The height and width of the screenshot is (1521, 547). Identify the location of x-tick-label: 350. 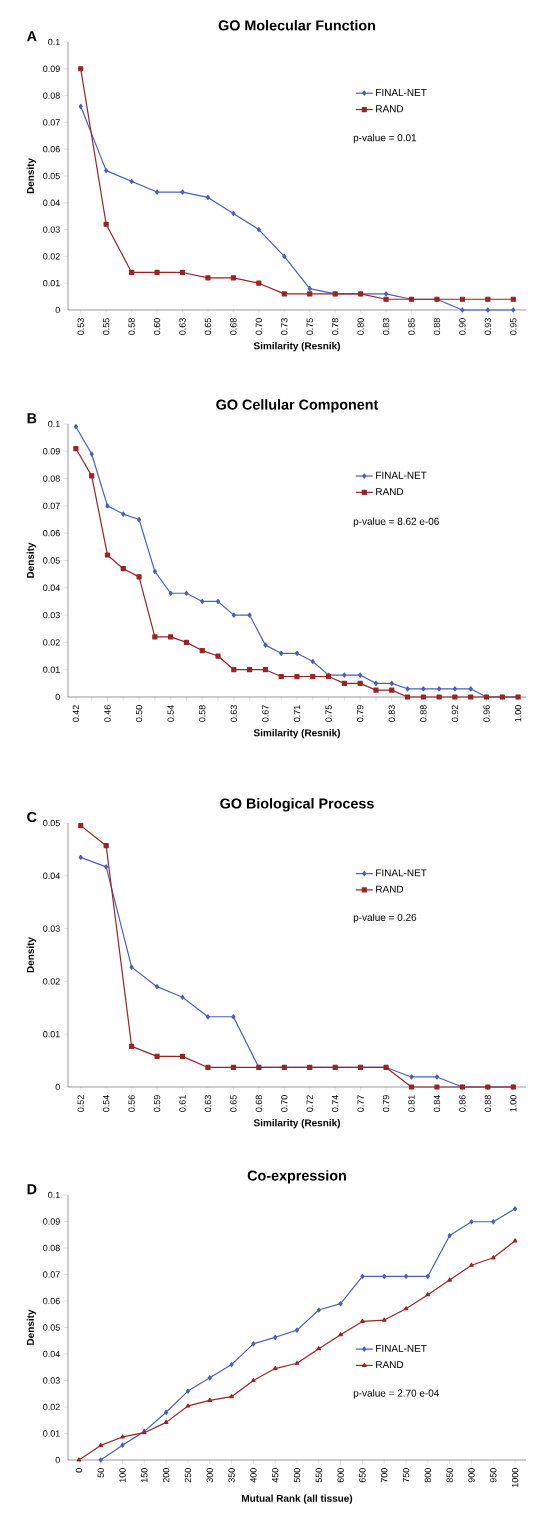
(231, 1475).